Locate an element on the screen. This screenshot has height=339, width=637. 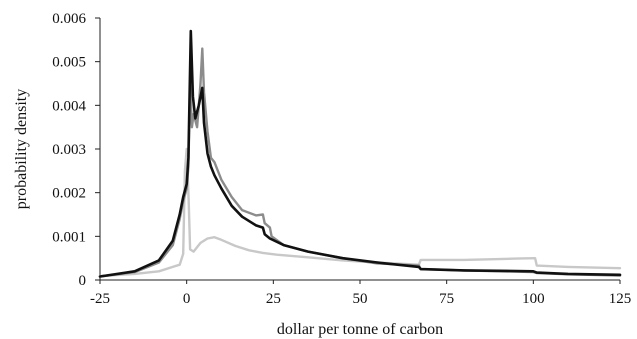
x-tick-label: 75 is located at coordinates (446, 299).